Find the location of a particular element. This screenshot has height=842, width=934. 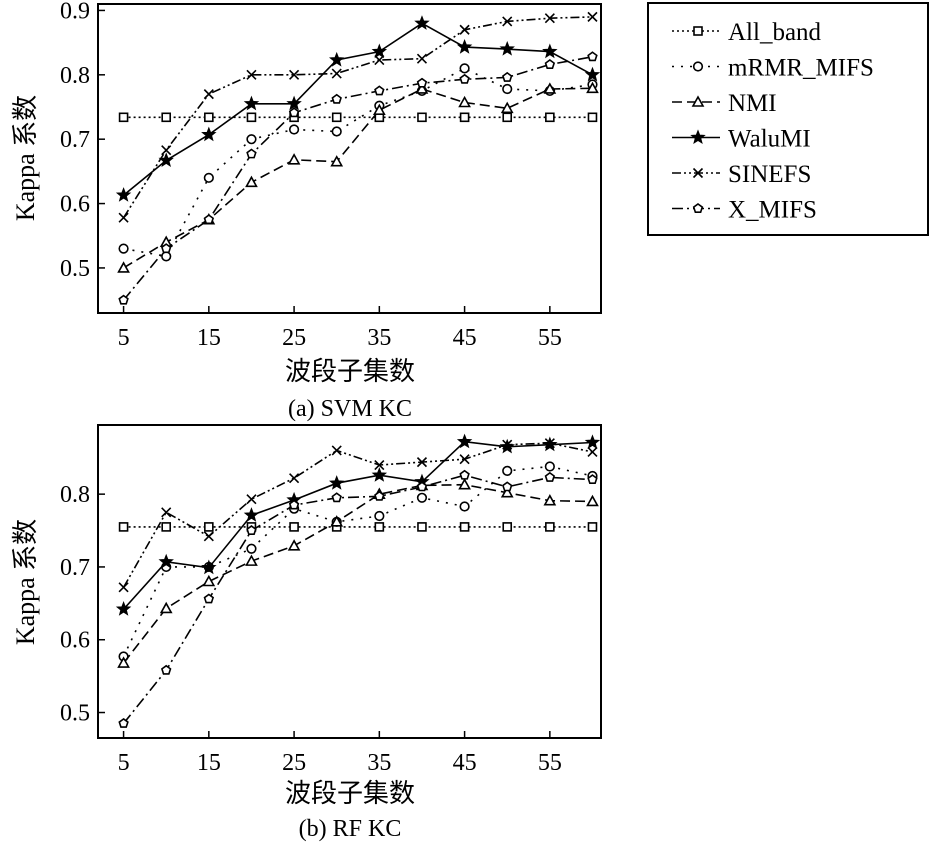

y-tick-label-svm: 0.5 is located at coordinates (75, 269).